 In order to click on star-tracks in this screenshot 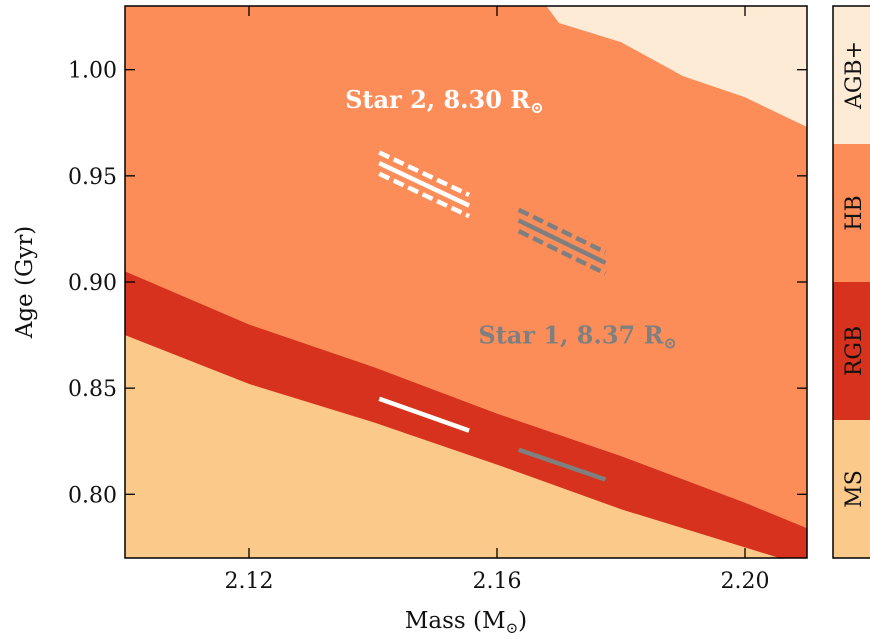, I will do `click(492, 316)`.